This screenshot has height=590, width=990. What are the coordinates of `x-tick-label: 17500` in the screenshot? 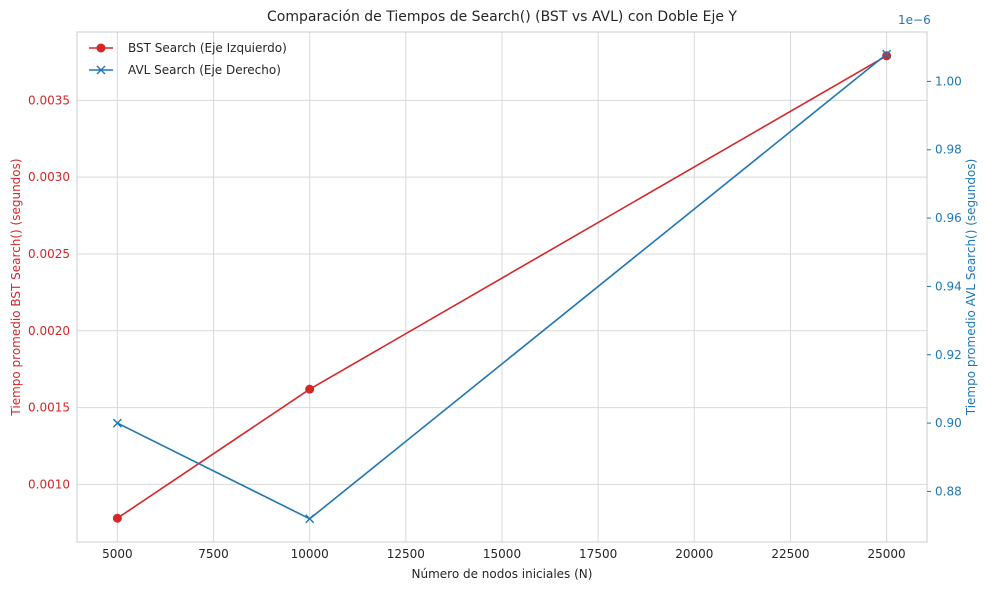 It's located at (598, 554).